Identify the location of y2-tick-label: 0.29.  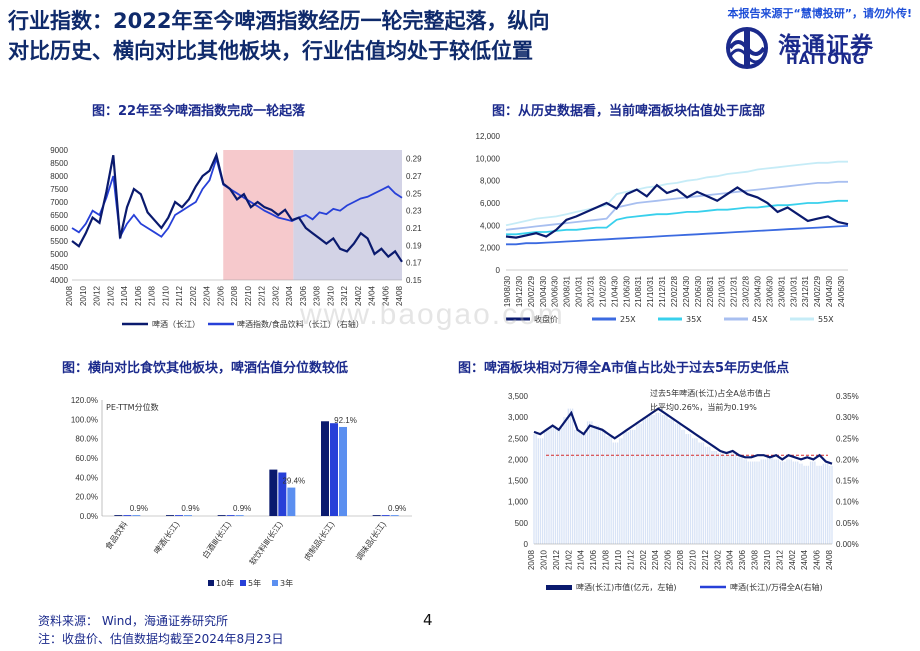
(414, 159).